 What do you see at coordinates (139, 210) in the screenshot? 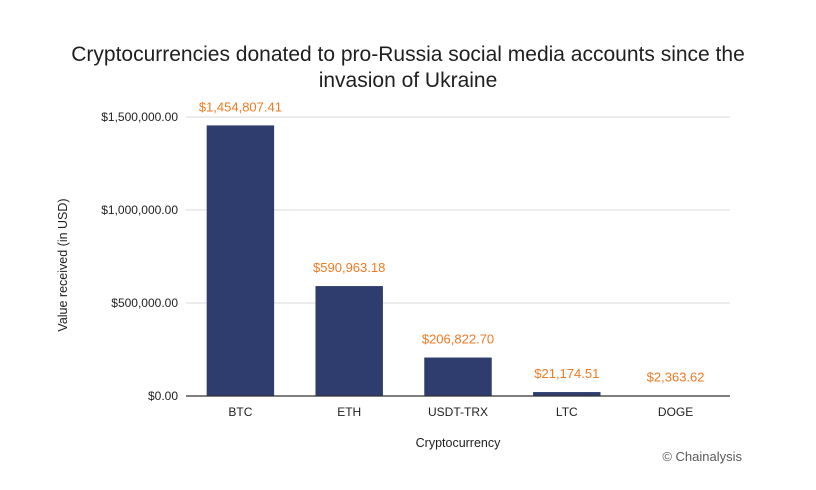
I see `y-tick-label: $1,000,000.00` at bounding box center [139, 210].